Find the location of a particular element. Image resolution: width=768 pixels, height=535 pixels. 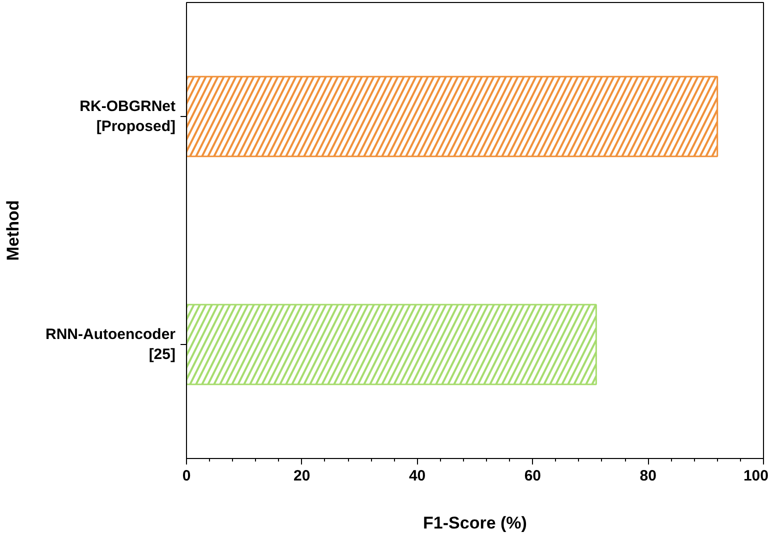

x-tick-label: 0 is located at coordinates (186, 476).